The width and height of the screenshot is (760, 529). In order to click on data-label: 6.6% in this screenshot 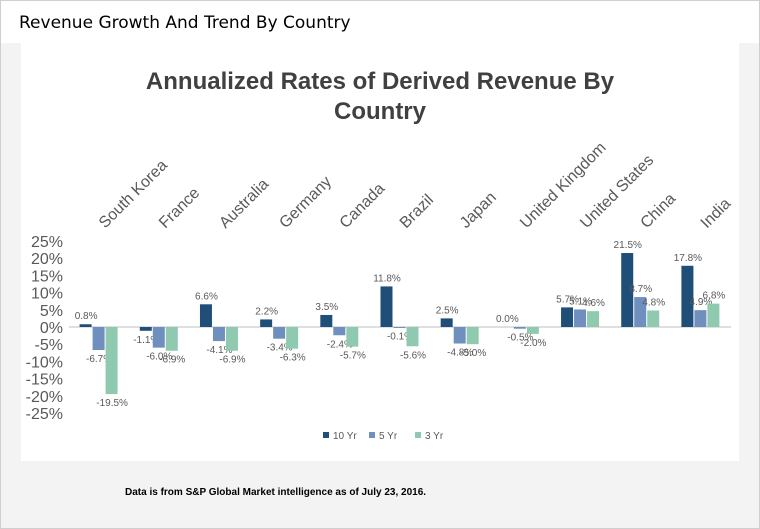, I will do `click(206, 296)`.